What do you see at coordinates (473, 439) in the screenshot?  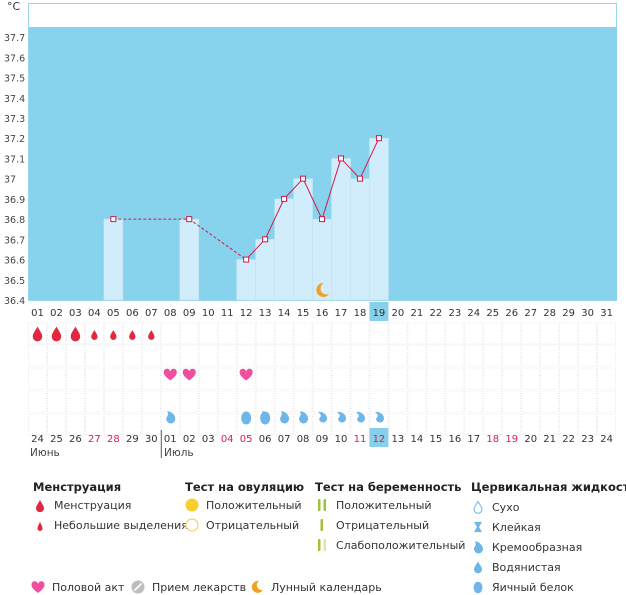 I see `date-label: 17` at bounding box center [473, 439].